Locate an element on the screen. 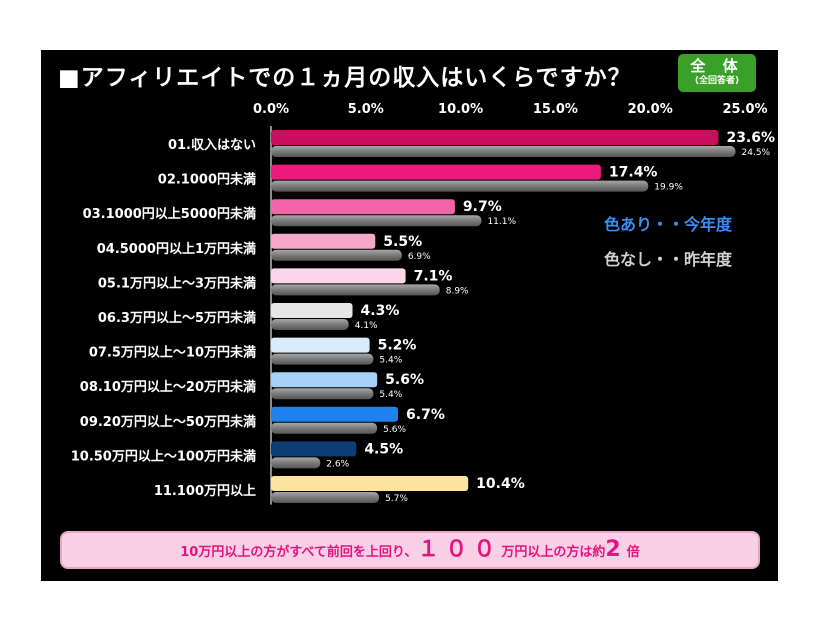 Image resolution: width=829 pixels, height=637 pixels. value-label-last-year: 6.9% is located at coordinates (419, 257).